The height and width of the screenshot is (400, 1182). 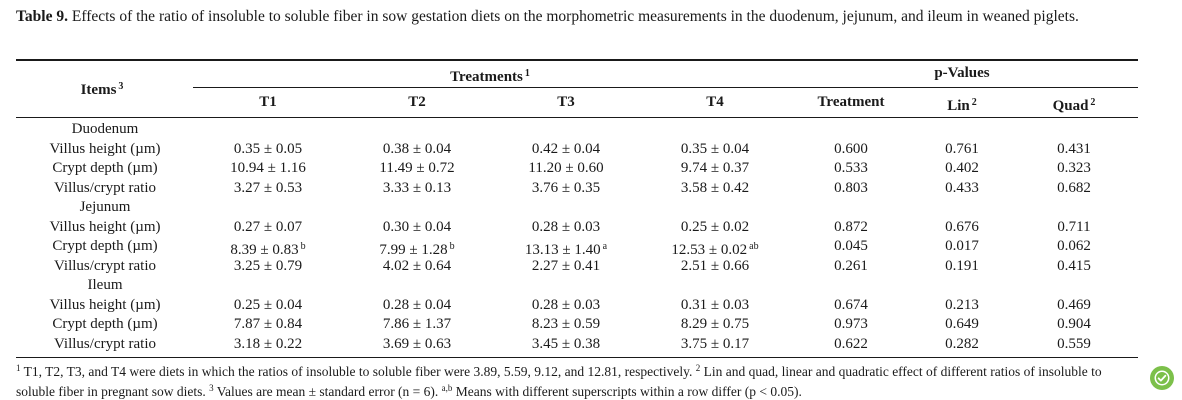 What do you see at coordinates (577, 117) in the screenshot?
I see `header-bottom-rule` at bounding box center [577, 117].